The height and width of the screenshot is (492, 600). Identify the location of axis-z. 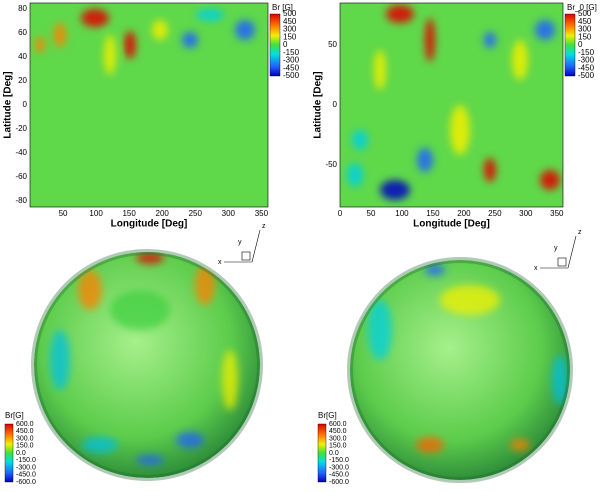
(572, 252).